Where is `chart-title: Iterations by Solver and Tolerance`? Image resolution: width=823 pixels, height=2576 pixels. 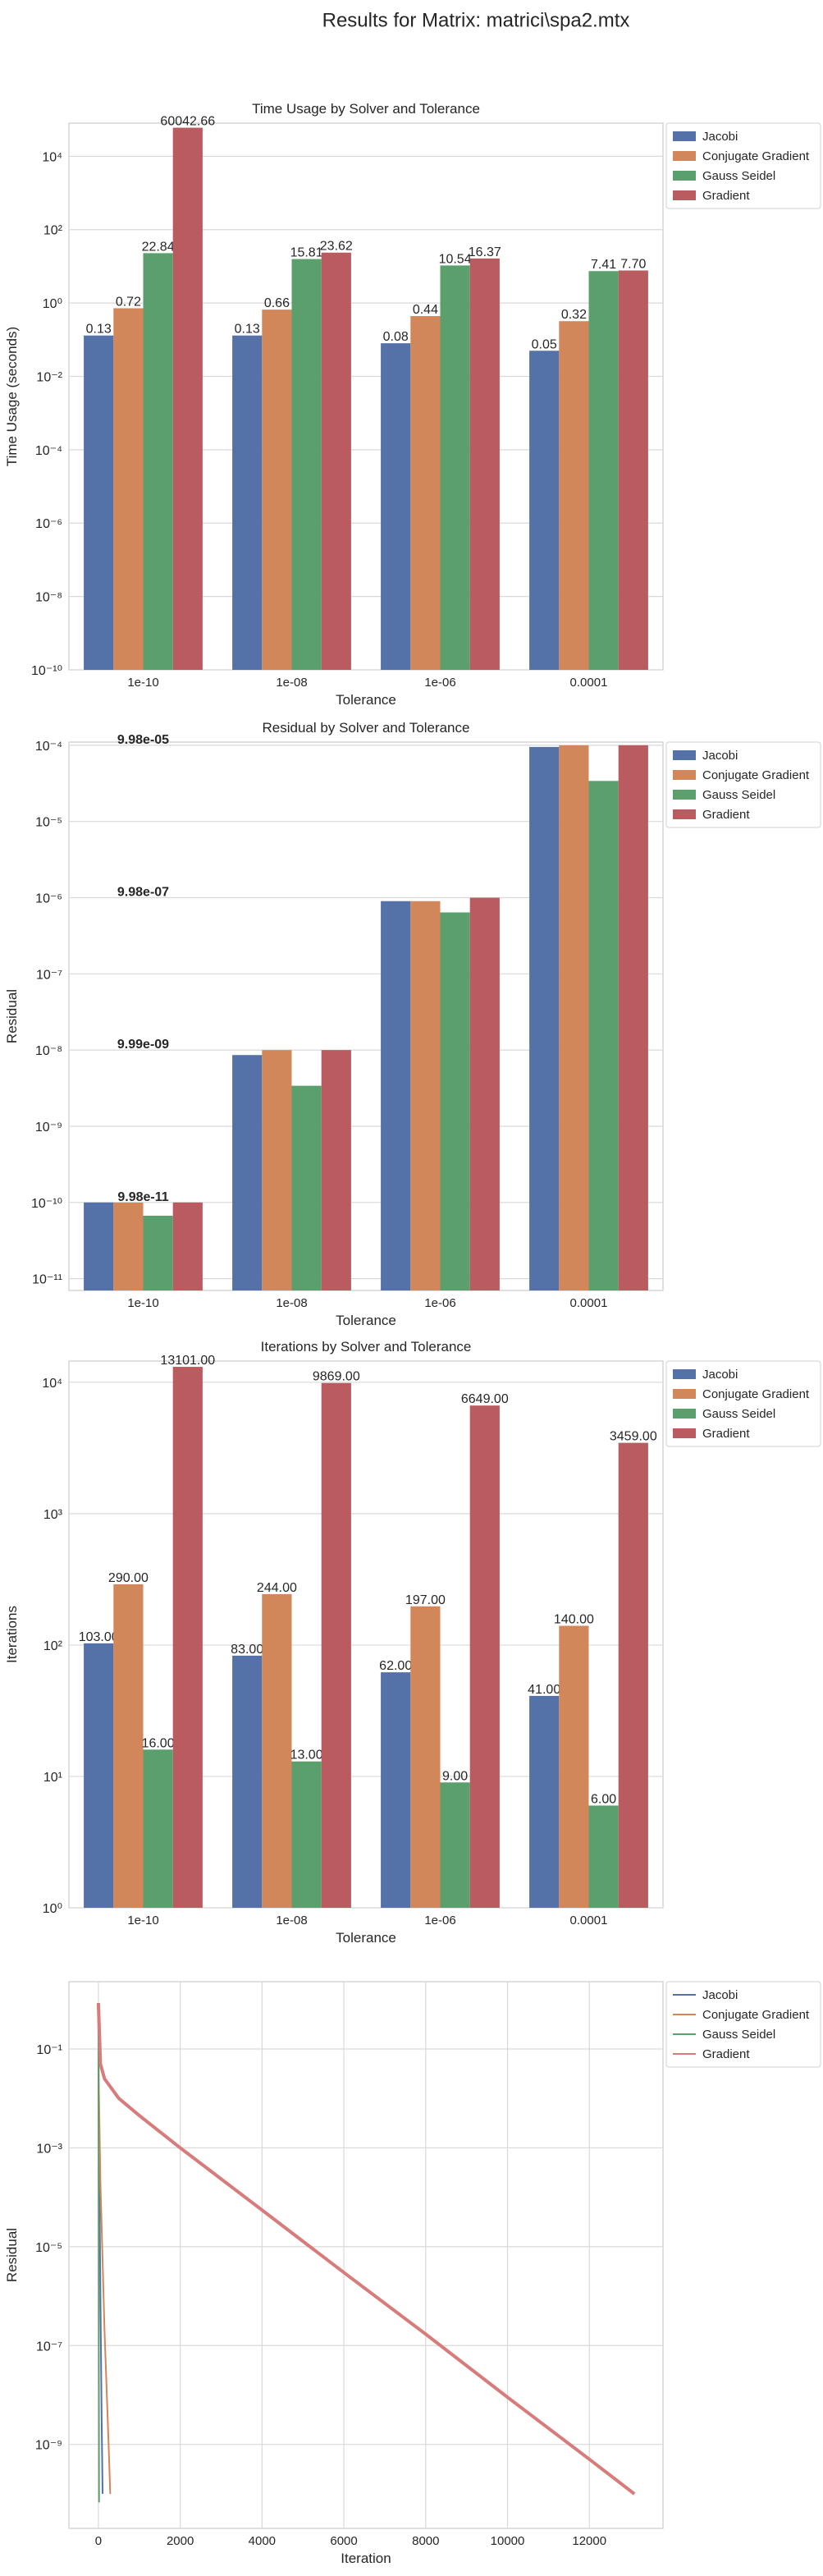
chart-title: Iterations by Solver and Tolerance is located at coordinates (366, 1347).